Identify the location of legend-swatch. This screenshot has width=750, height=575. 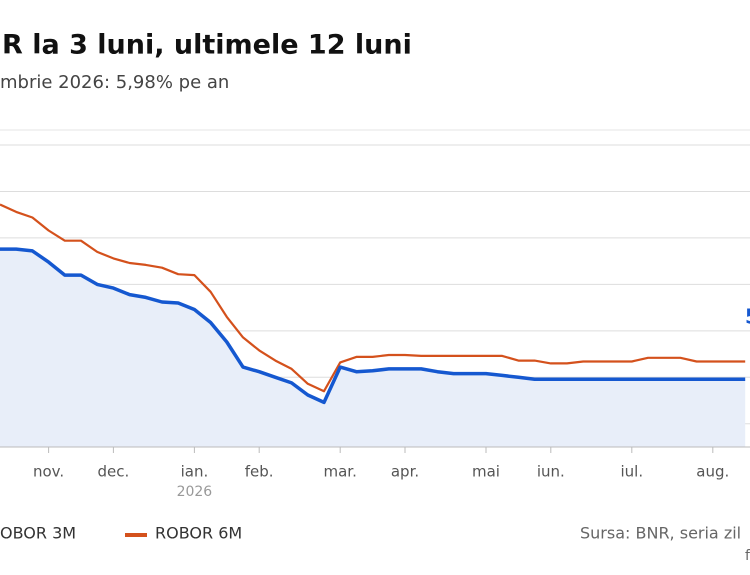
(136, 535).